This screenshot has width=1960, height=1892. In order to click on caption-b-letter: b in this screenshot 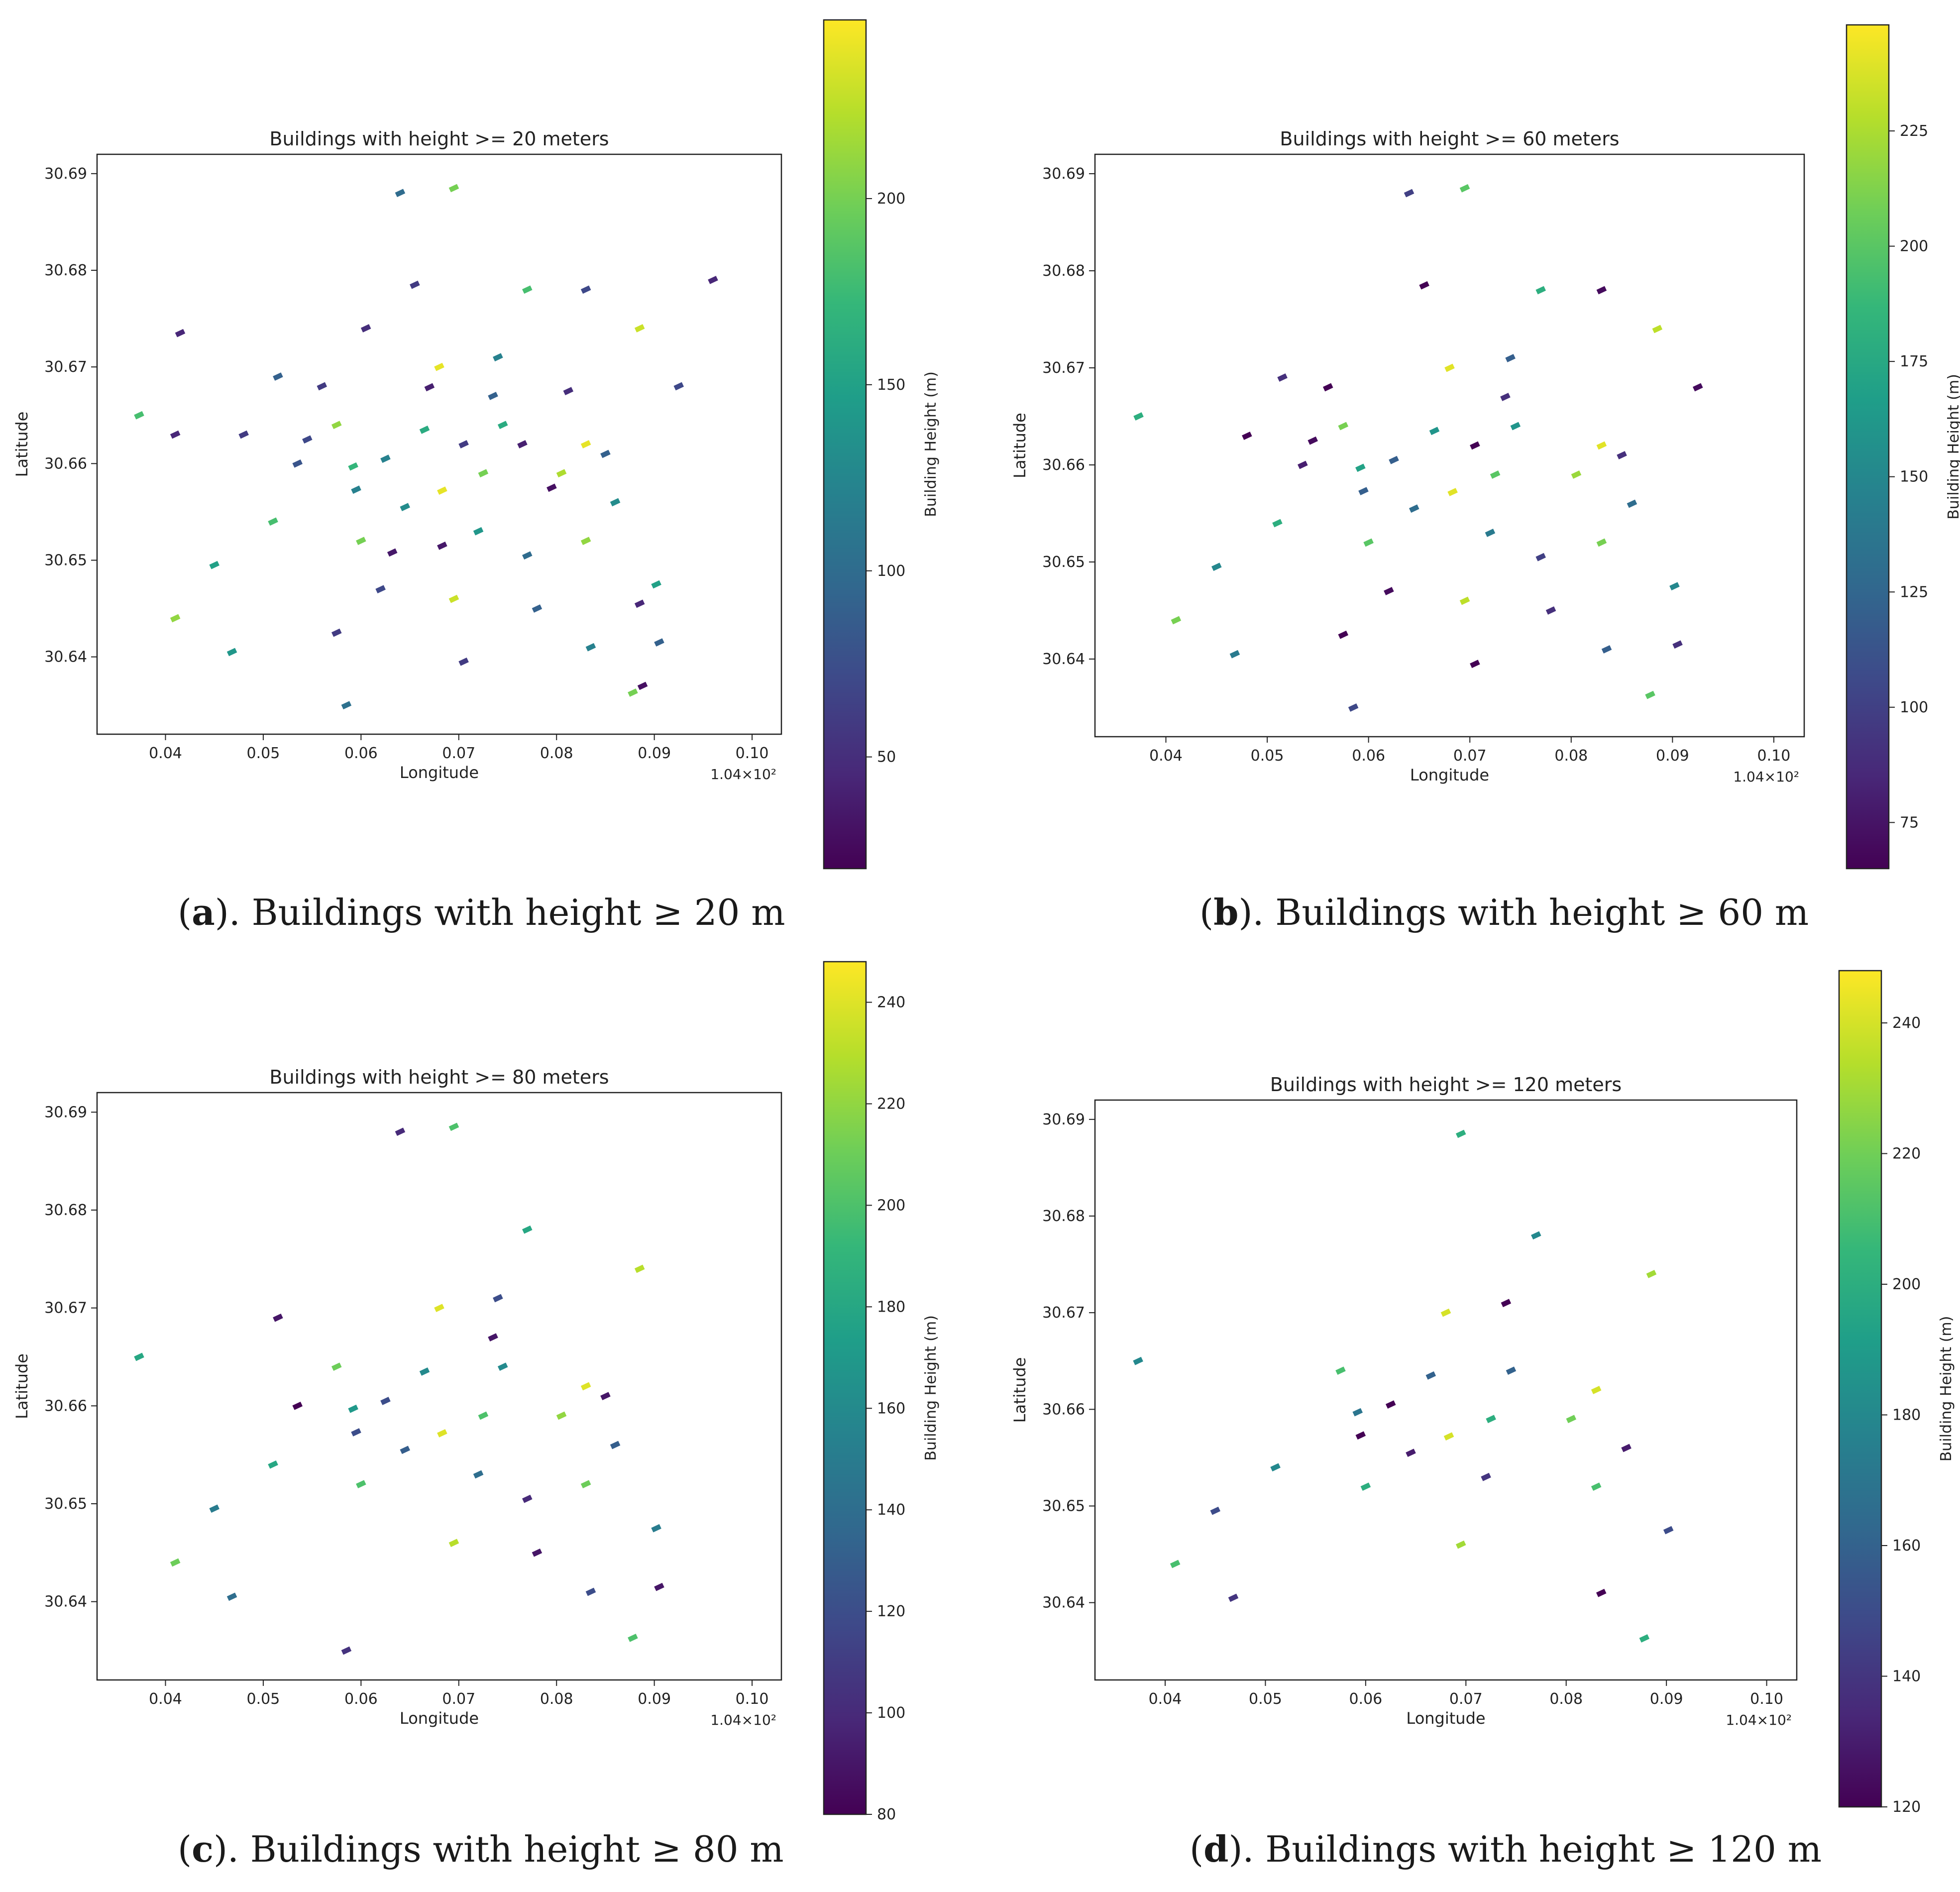, I will do `click(1226, 912)`.